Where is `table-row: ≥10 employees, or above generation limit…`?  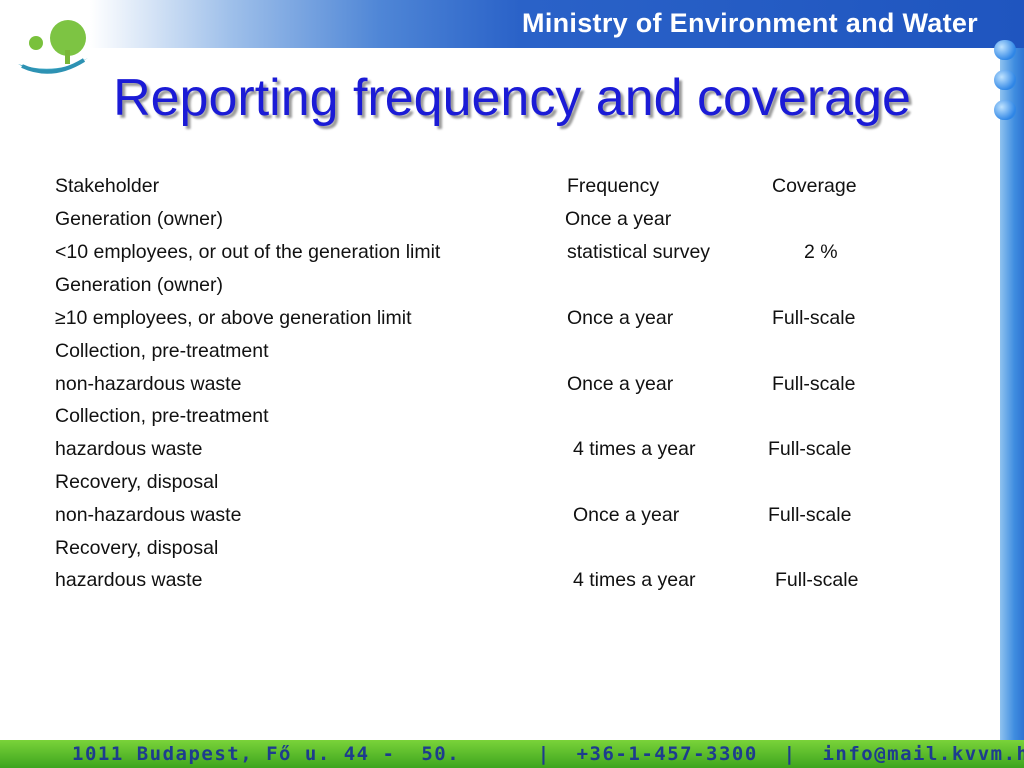
table-row: ≥10 employees, or above generation limit… is located at coordinates (500, 319).